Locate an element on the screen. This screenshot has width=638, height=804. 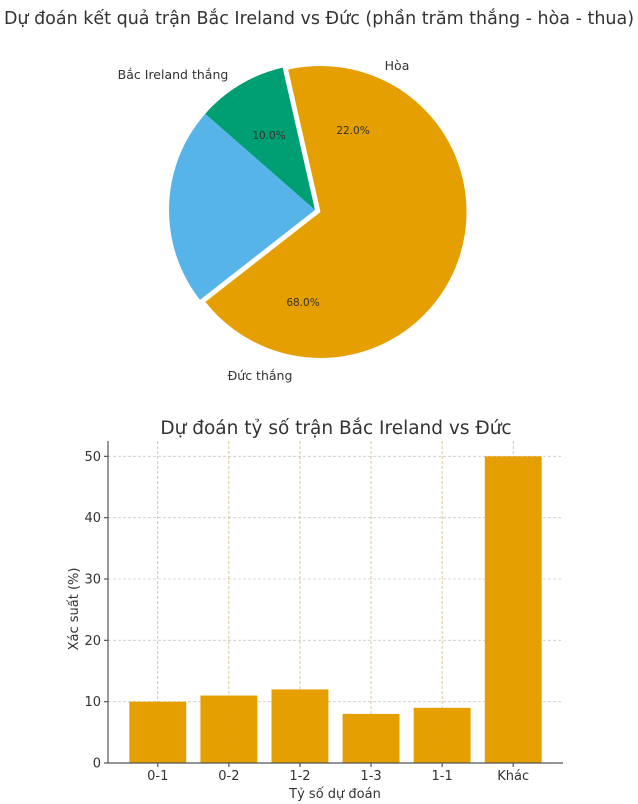
x-tick-label: Khác is located at coordinates (513, 776).